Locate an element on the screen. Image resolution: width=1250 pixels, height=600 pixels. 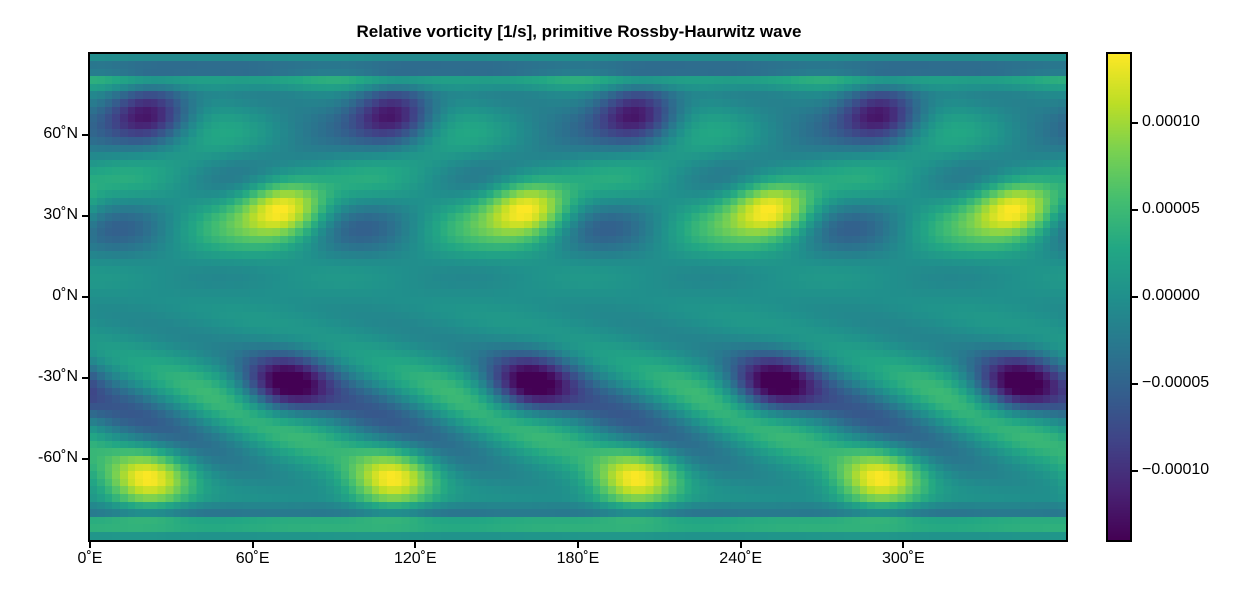
x-tick-label: 180˚E is located at coordinates (578, 558).